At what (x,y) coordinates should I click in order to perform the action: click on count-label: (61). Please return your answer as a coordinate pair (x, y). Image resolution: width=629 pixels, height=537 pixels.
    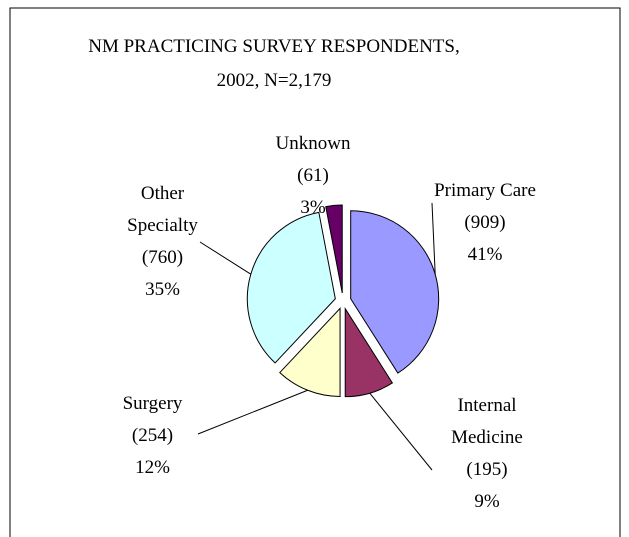
    Looking at the image, I should click on (313, 175).